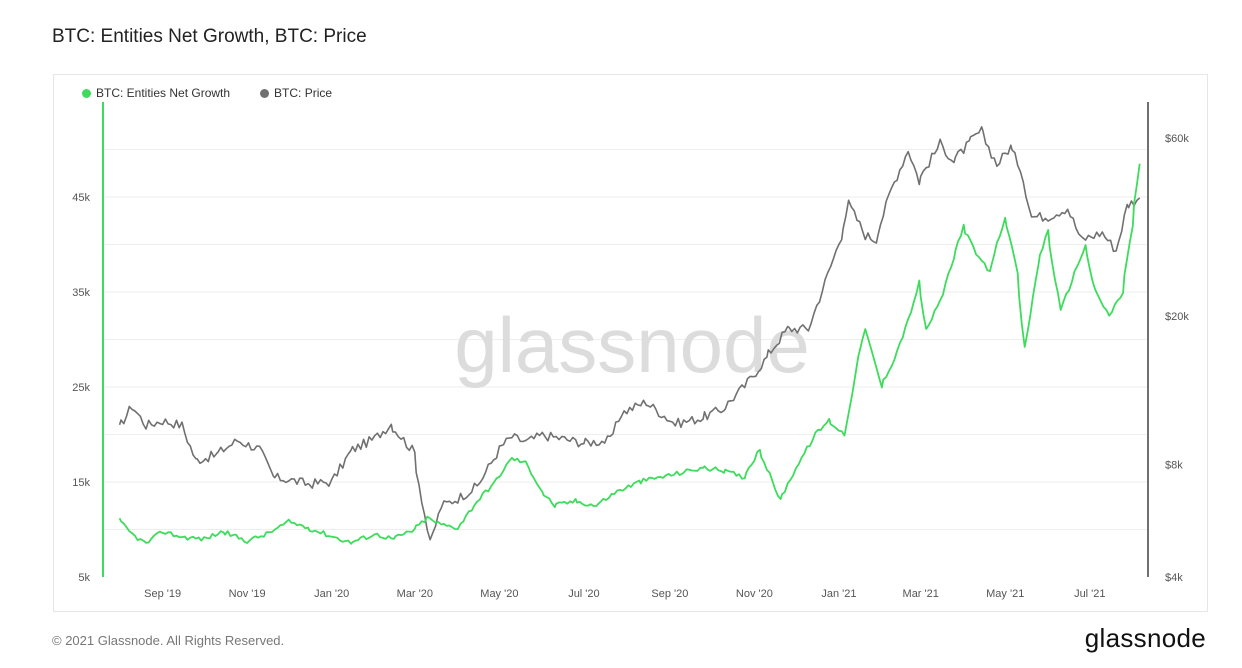 Image resolution: width=1242 pixels, height=668 pixels. Describe the element at coordinates (84, 578) in the screenshot. I see `y-left-tick-label: 5k` at that location.